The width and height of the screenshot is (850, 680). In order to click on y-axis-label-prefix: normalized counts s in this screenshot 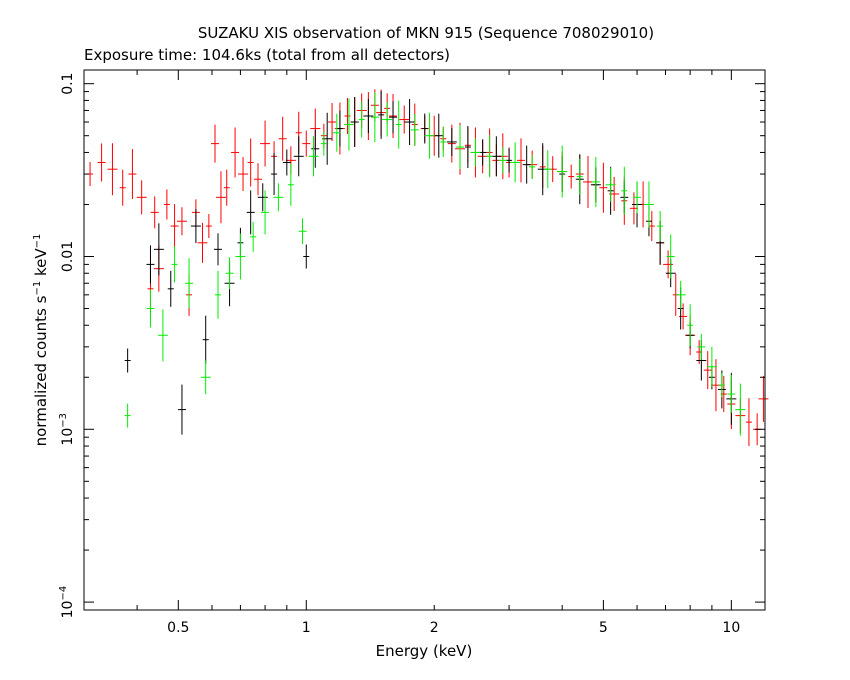, I will do `click(41, 370)`.